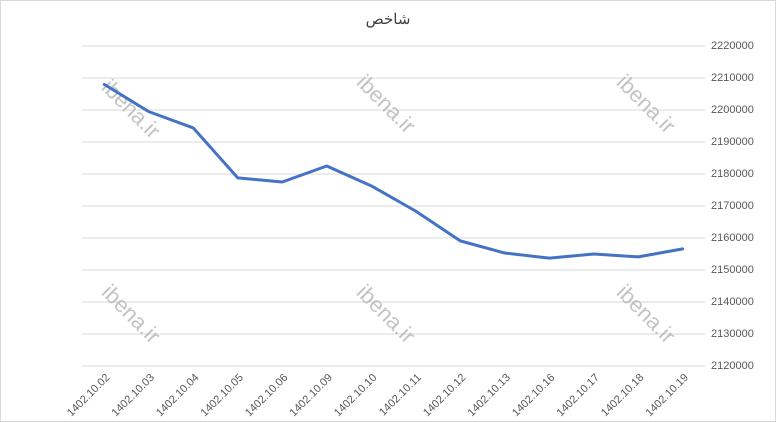  I want to click on y-tick-label: 2200000, so click(732, 110).